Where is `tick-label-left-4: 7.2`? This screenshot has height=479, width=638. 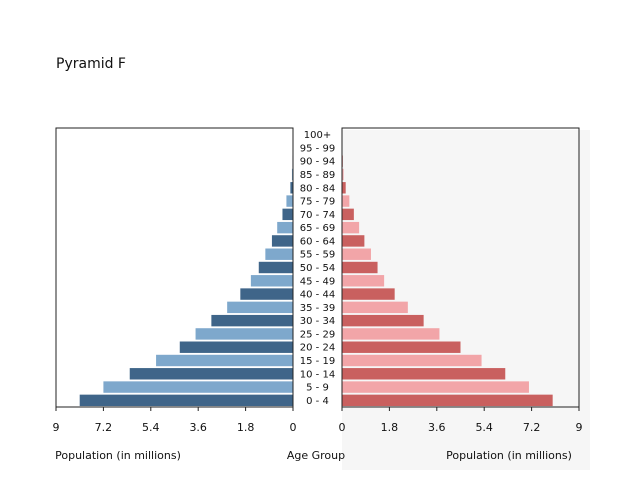 tick-label-left-4: 7.2 is located at coordinates (104, 427).